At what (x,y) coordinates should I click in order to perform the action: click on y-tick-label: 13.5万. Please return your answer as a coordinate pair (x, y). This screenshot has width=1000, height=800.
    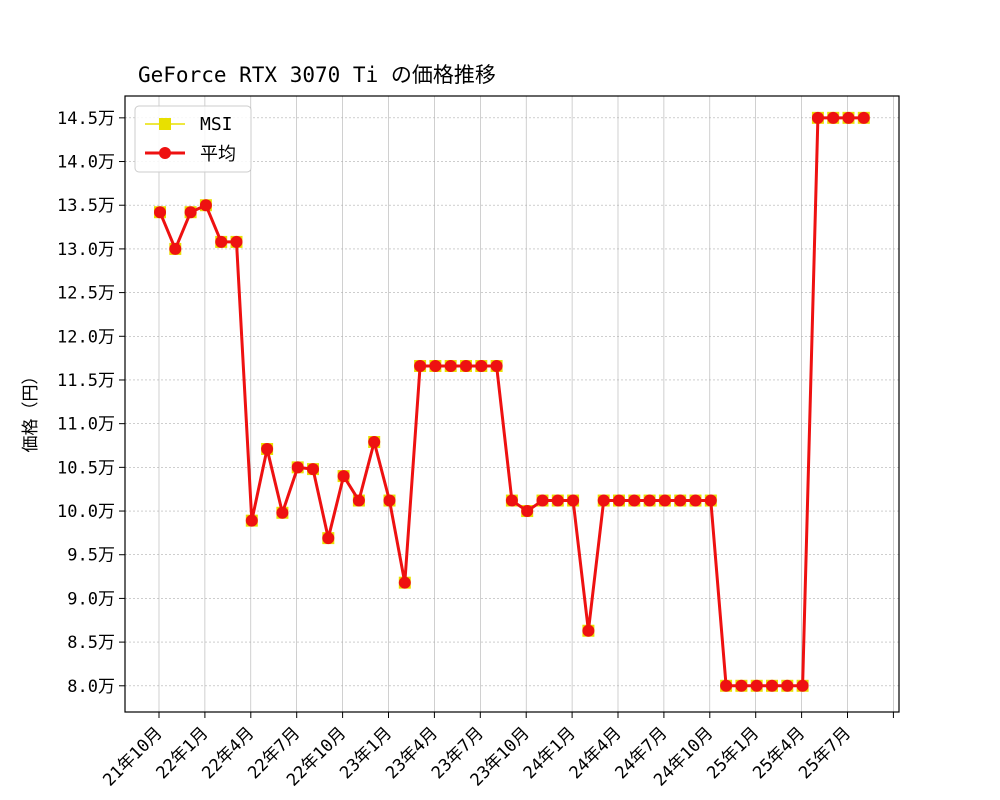
    Looking at the image, I should click on (86, 206).